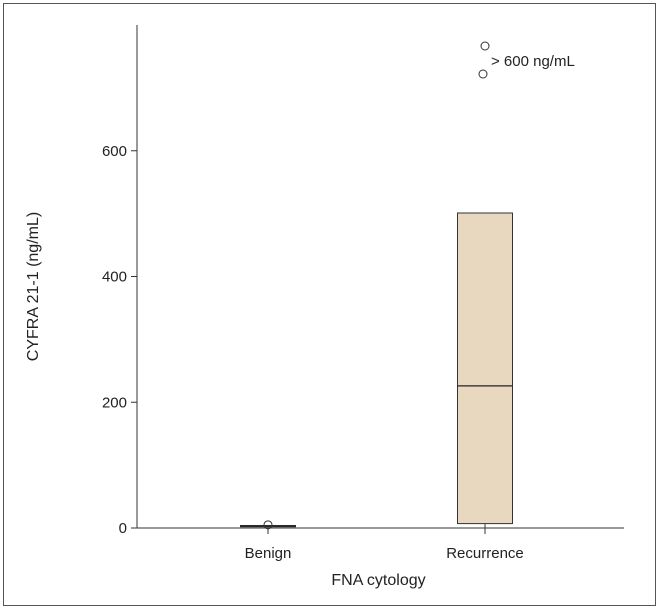 The image size is (661, 611). I want to click on box-benign, so click(268, 525).